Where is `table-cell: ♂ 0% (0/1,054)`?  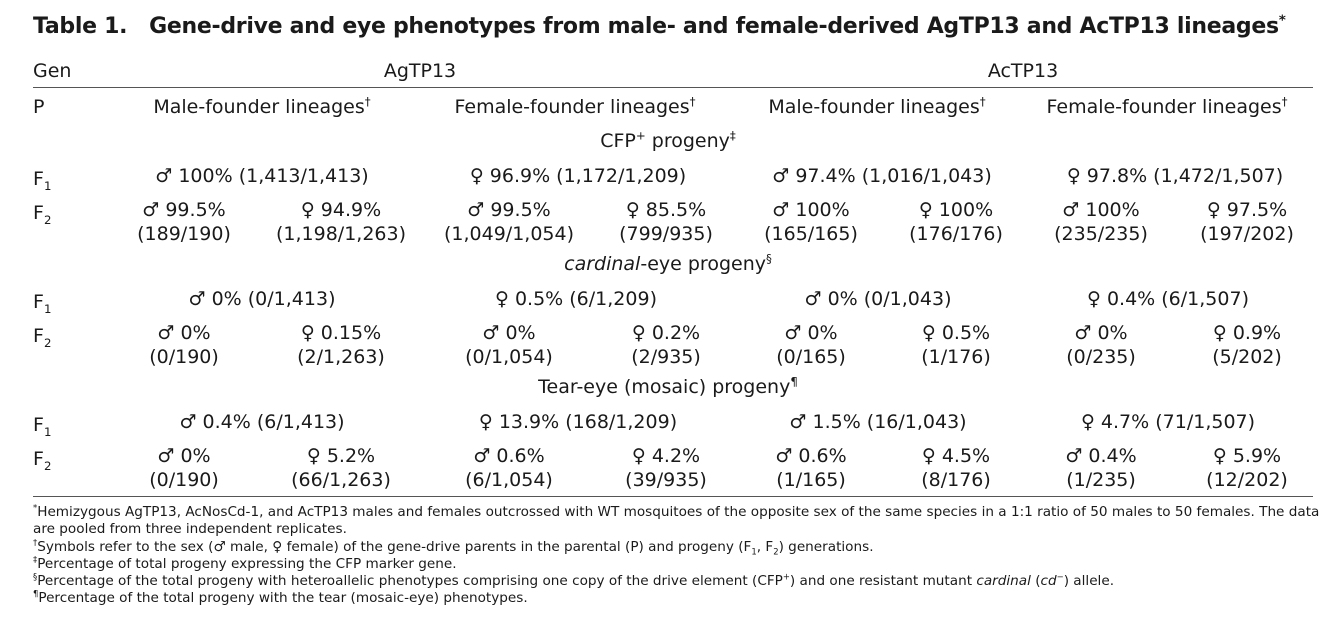 table-cell: ♂ 0% (0/1,054) is located at coordinates (509, 345).